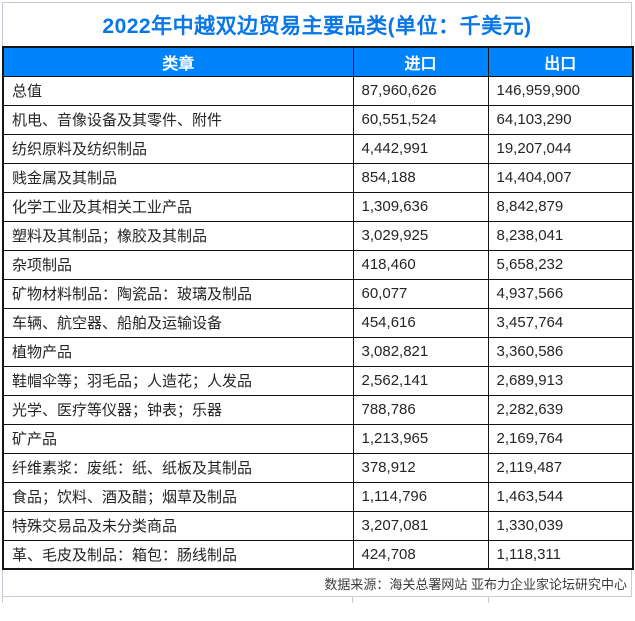 The width and height of the screenshot is (635, 621). I want to click on table-row: 塑料及其制品；橡胶及其制品 3,029,925 8,238,041, so click(318, 235).